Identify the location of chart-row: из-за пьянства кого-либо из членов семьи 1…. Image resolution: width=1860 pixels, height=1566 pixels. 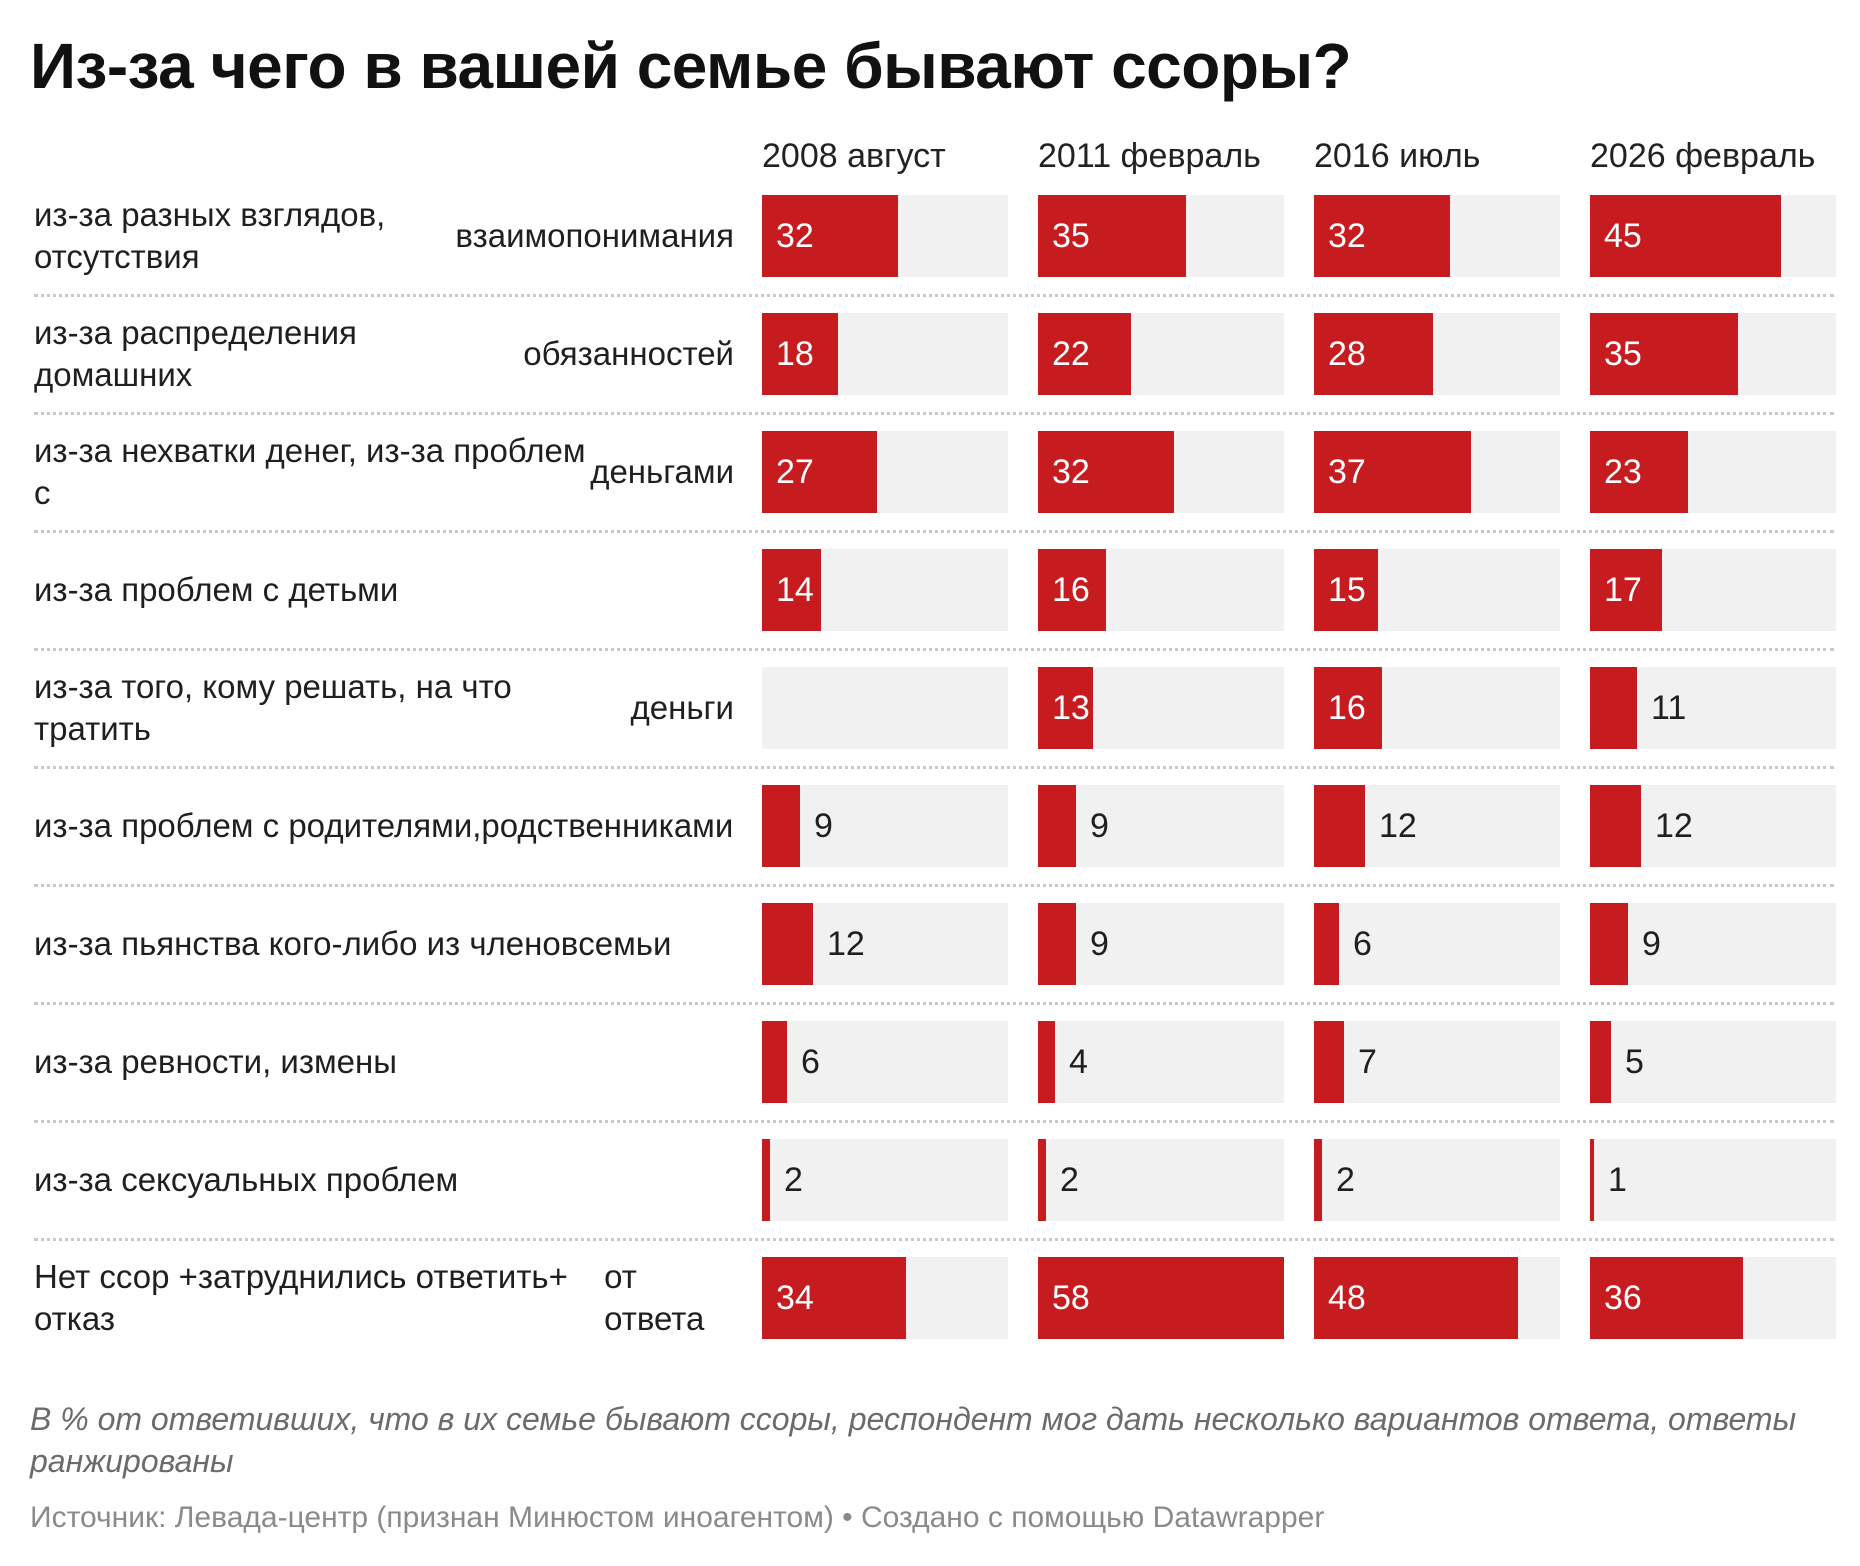
(930, 963).